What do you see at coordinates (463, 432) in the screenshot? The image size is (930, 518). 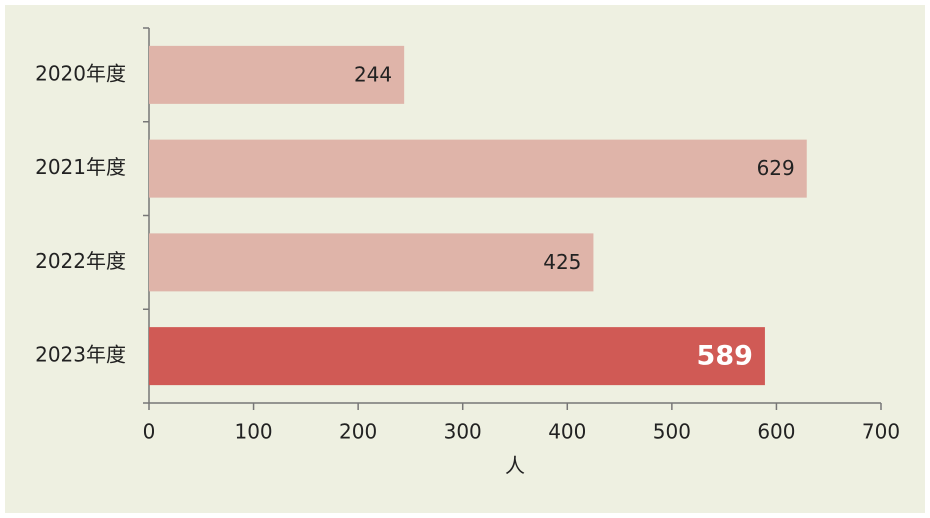 I see `x-tick-label: 300` at bounding box center [463, 432].